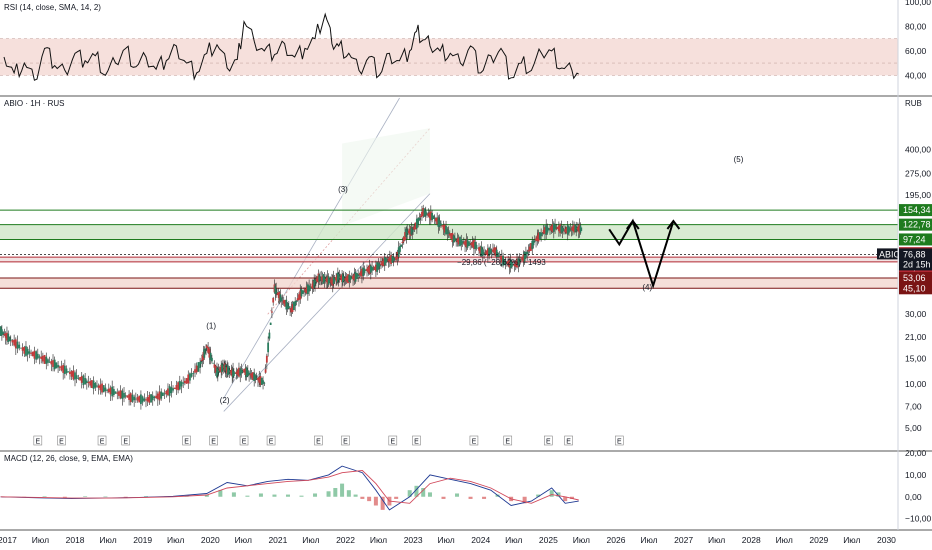 This screenshot has height=550, width=932. Describe the element at coordinates (913, 407) in the screenshot. I see `price-tick-label: 7,00` at that location.